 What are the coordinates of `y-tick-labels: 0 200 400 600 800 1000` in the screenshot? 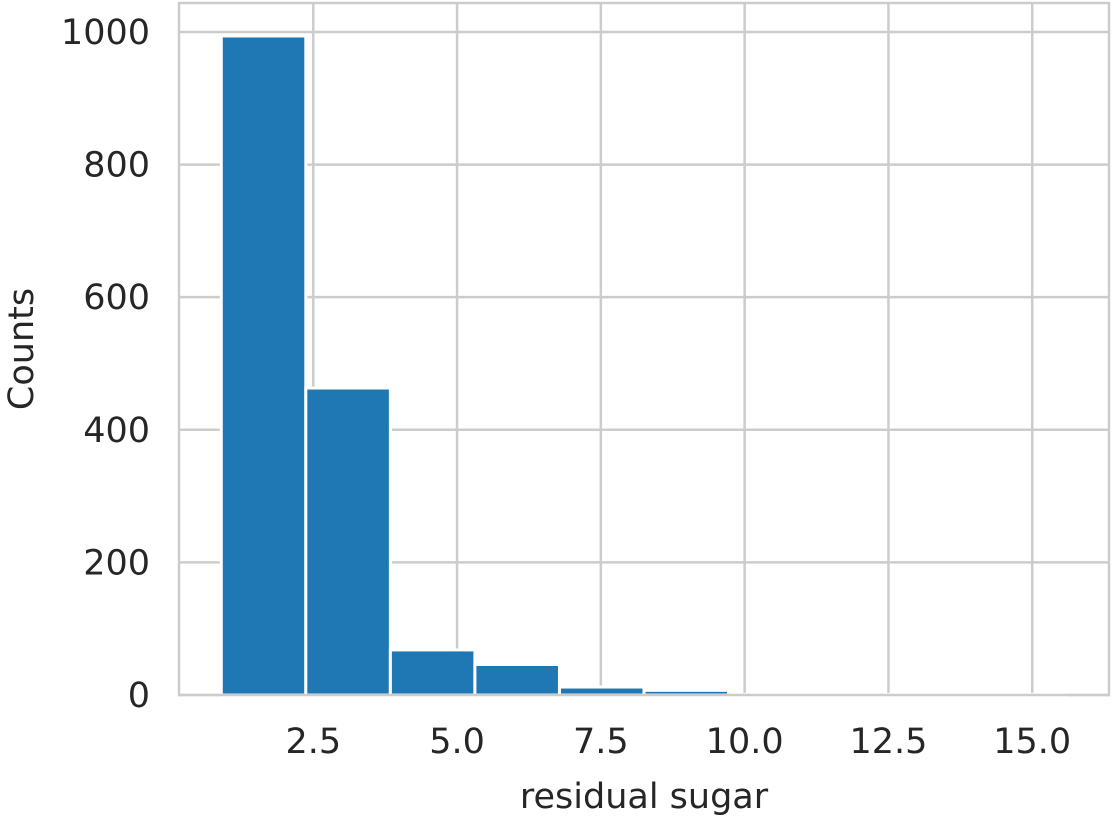 It's located at (105, 364).